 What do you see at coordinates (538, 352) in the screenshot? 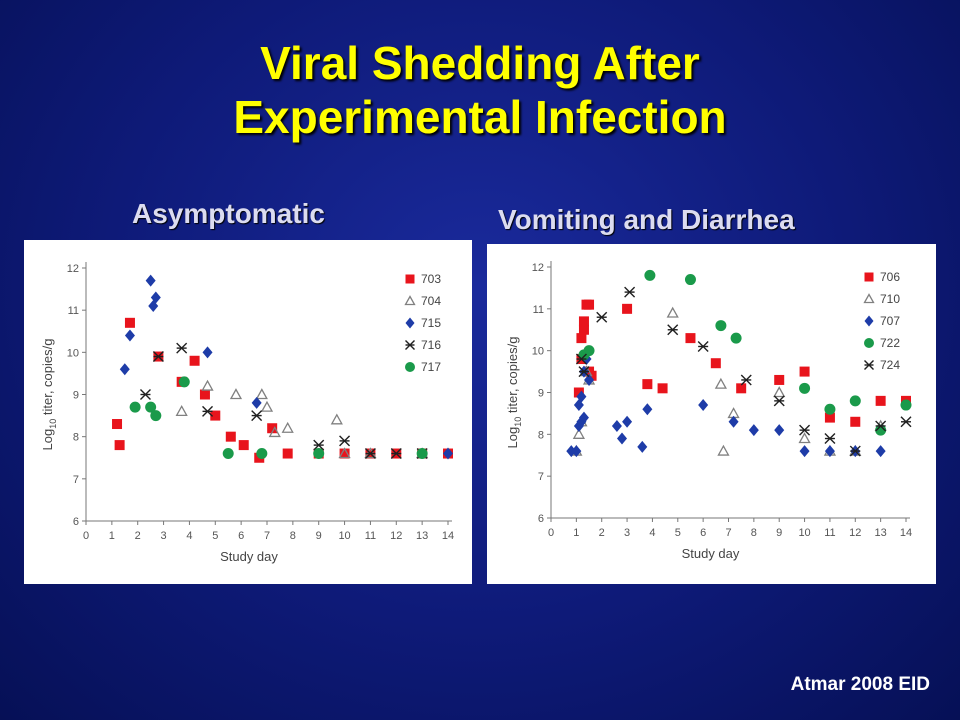
I see `y-tick-label: 10` at bounding box center [538, 352].